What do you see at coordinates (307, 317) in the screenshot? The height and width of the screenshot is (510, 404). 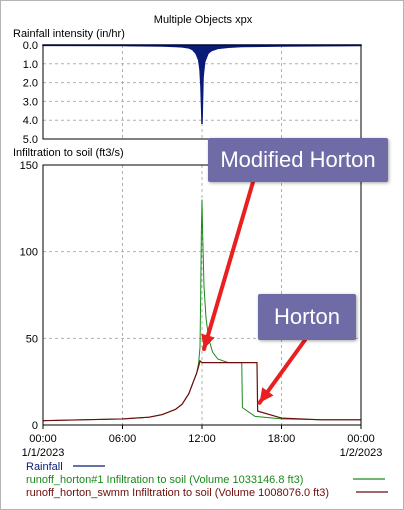 I see `annotation-horton: Horton` at bounding box center [307, 317].